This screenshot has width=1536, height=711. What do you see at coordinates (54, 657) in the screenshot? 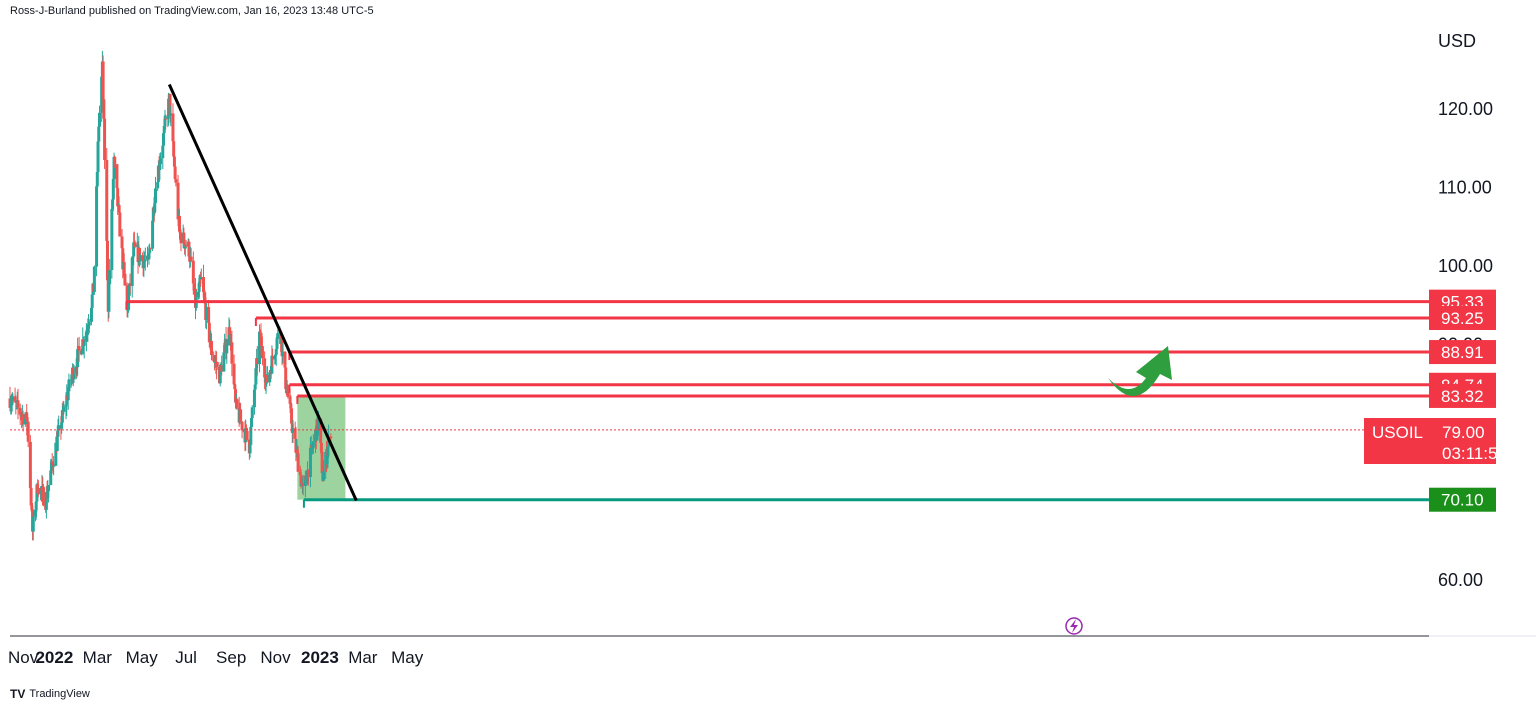
I see `time-tick-label: 2022` at bounding box center [54, 657].